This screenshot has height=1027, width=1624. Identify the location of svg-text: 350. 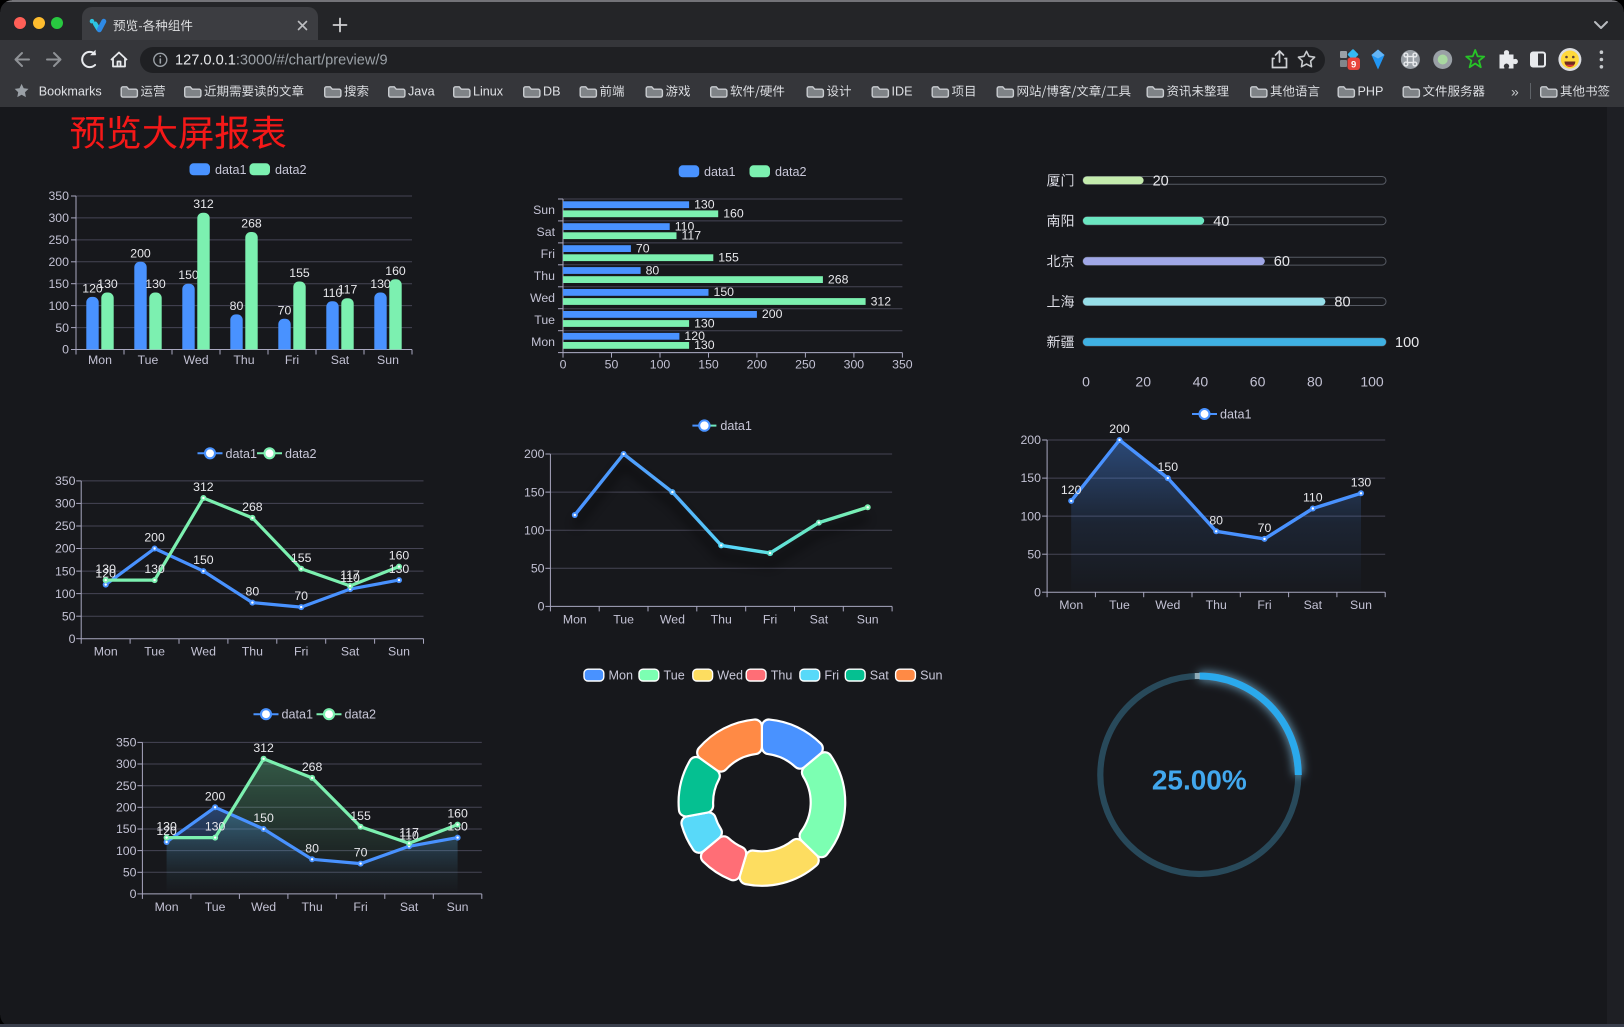
(126, 743).